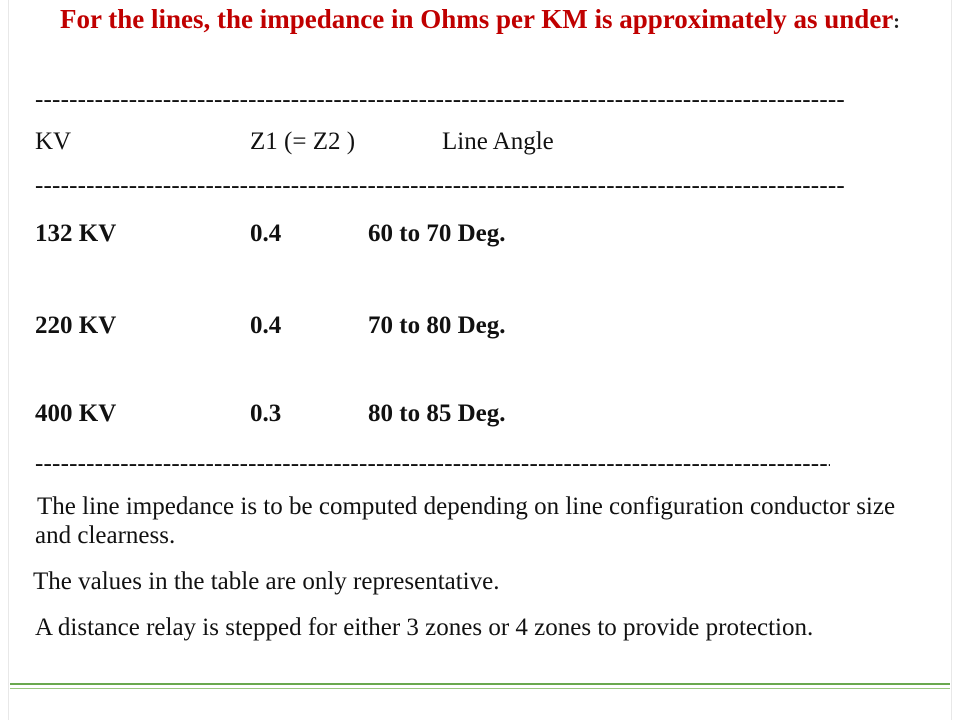 This screenshot has width=960, height=720. What do you see at coordinates (437, 325) in the screenshot?
I see `table-cell: 70 to 80 Deg.` at bounding box center [437, 325].